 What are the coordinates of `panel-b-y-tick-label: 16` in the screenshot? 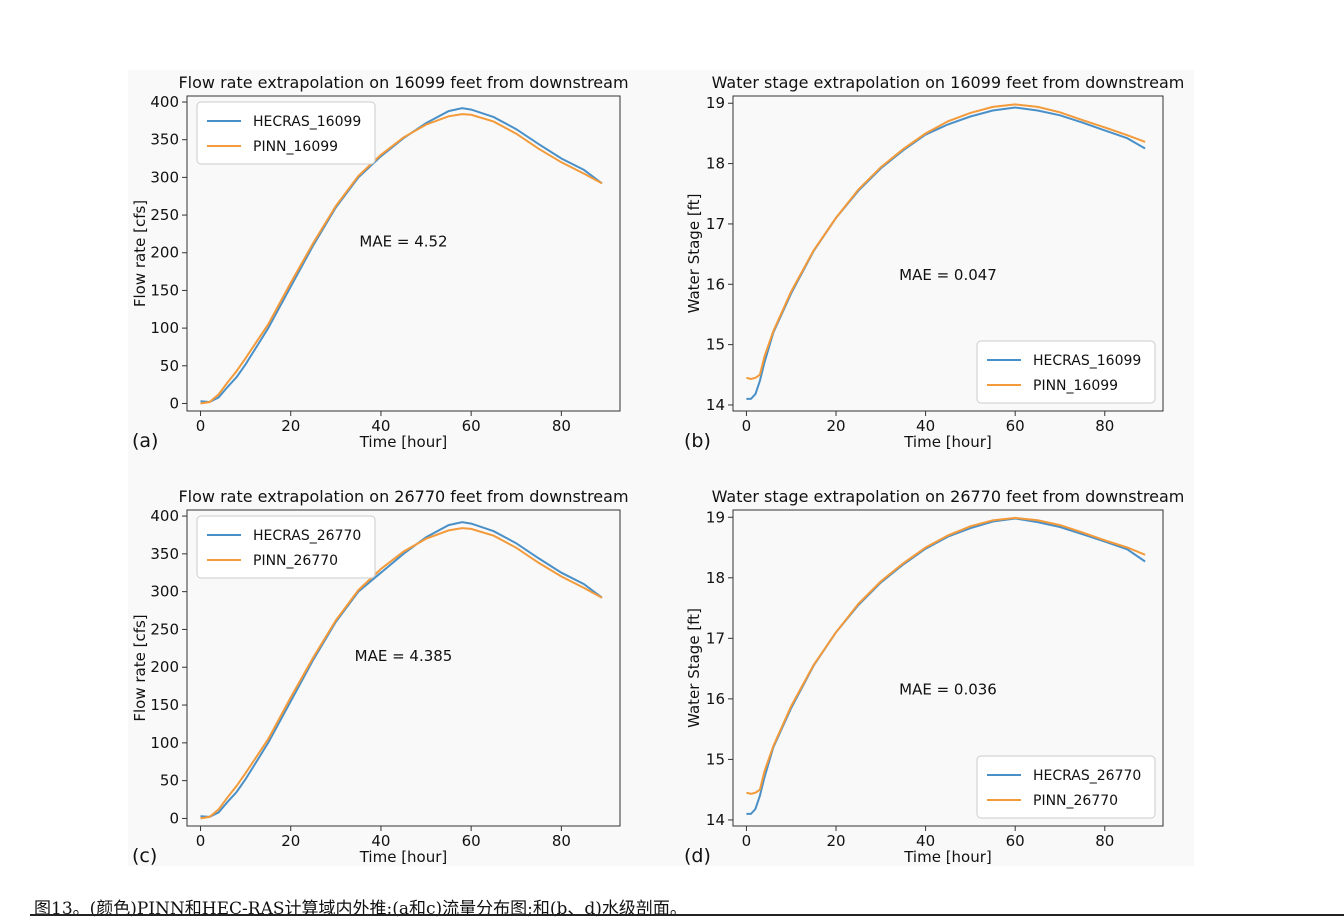 It's located at (715, 284).